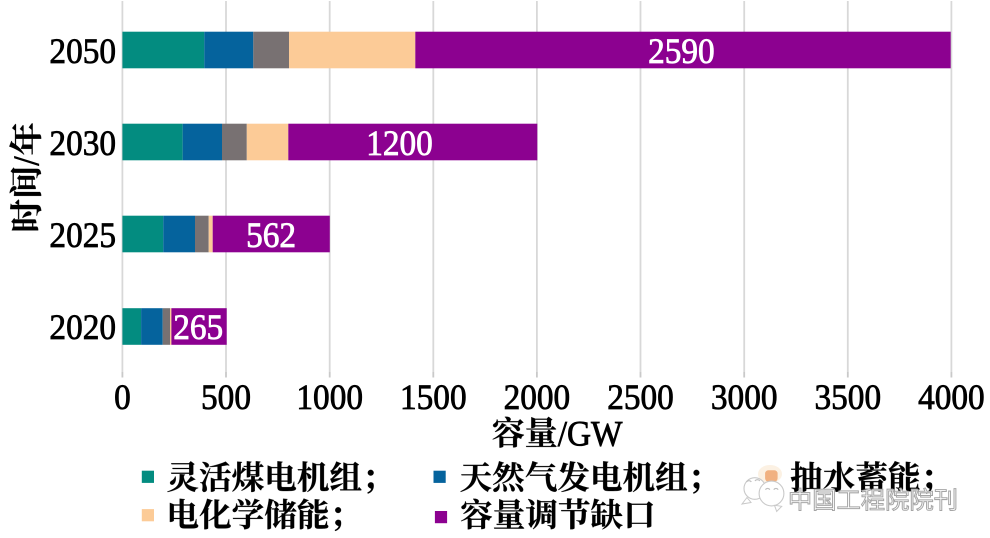  Describe the element at coordinates (744, 397) in the screenshot. I see `svg-text: 3000` at that location.